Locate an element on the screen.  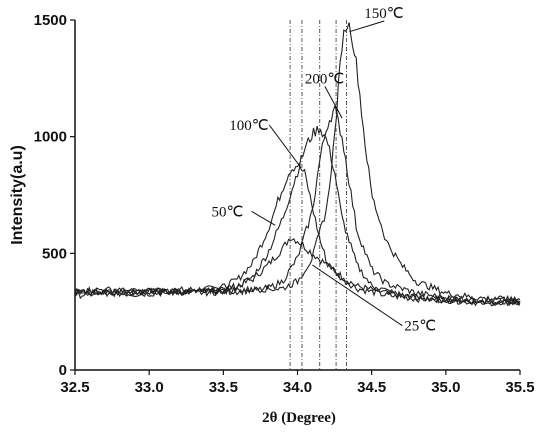
annotation-25: 25℃ is located at coordinates (420, 327).